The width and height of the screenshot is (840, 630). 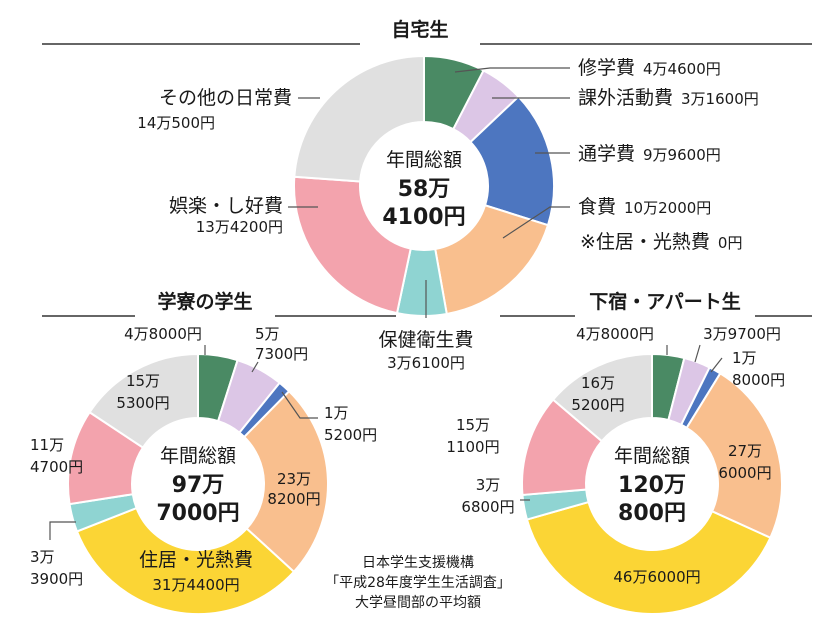 I want to click on label-housing-apartment: 46万6000円, so click(x=656, y=577).